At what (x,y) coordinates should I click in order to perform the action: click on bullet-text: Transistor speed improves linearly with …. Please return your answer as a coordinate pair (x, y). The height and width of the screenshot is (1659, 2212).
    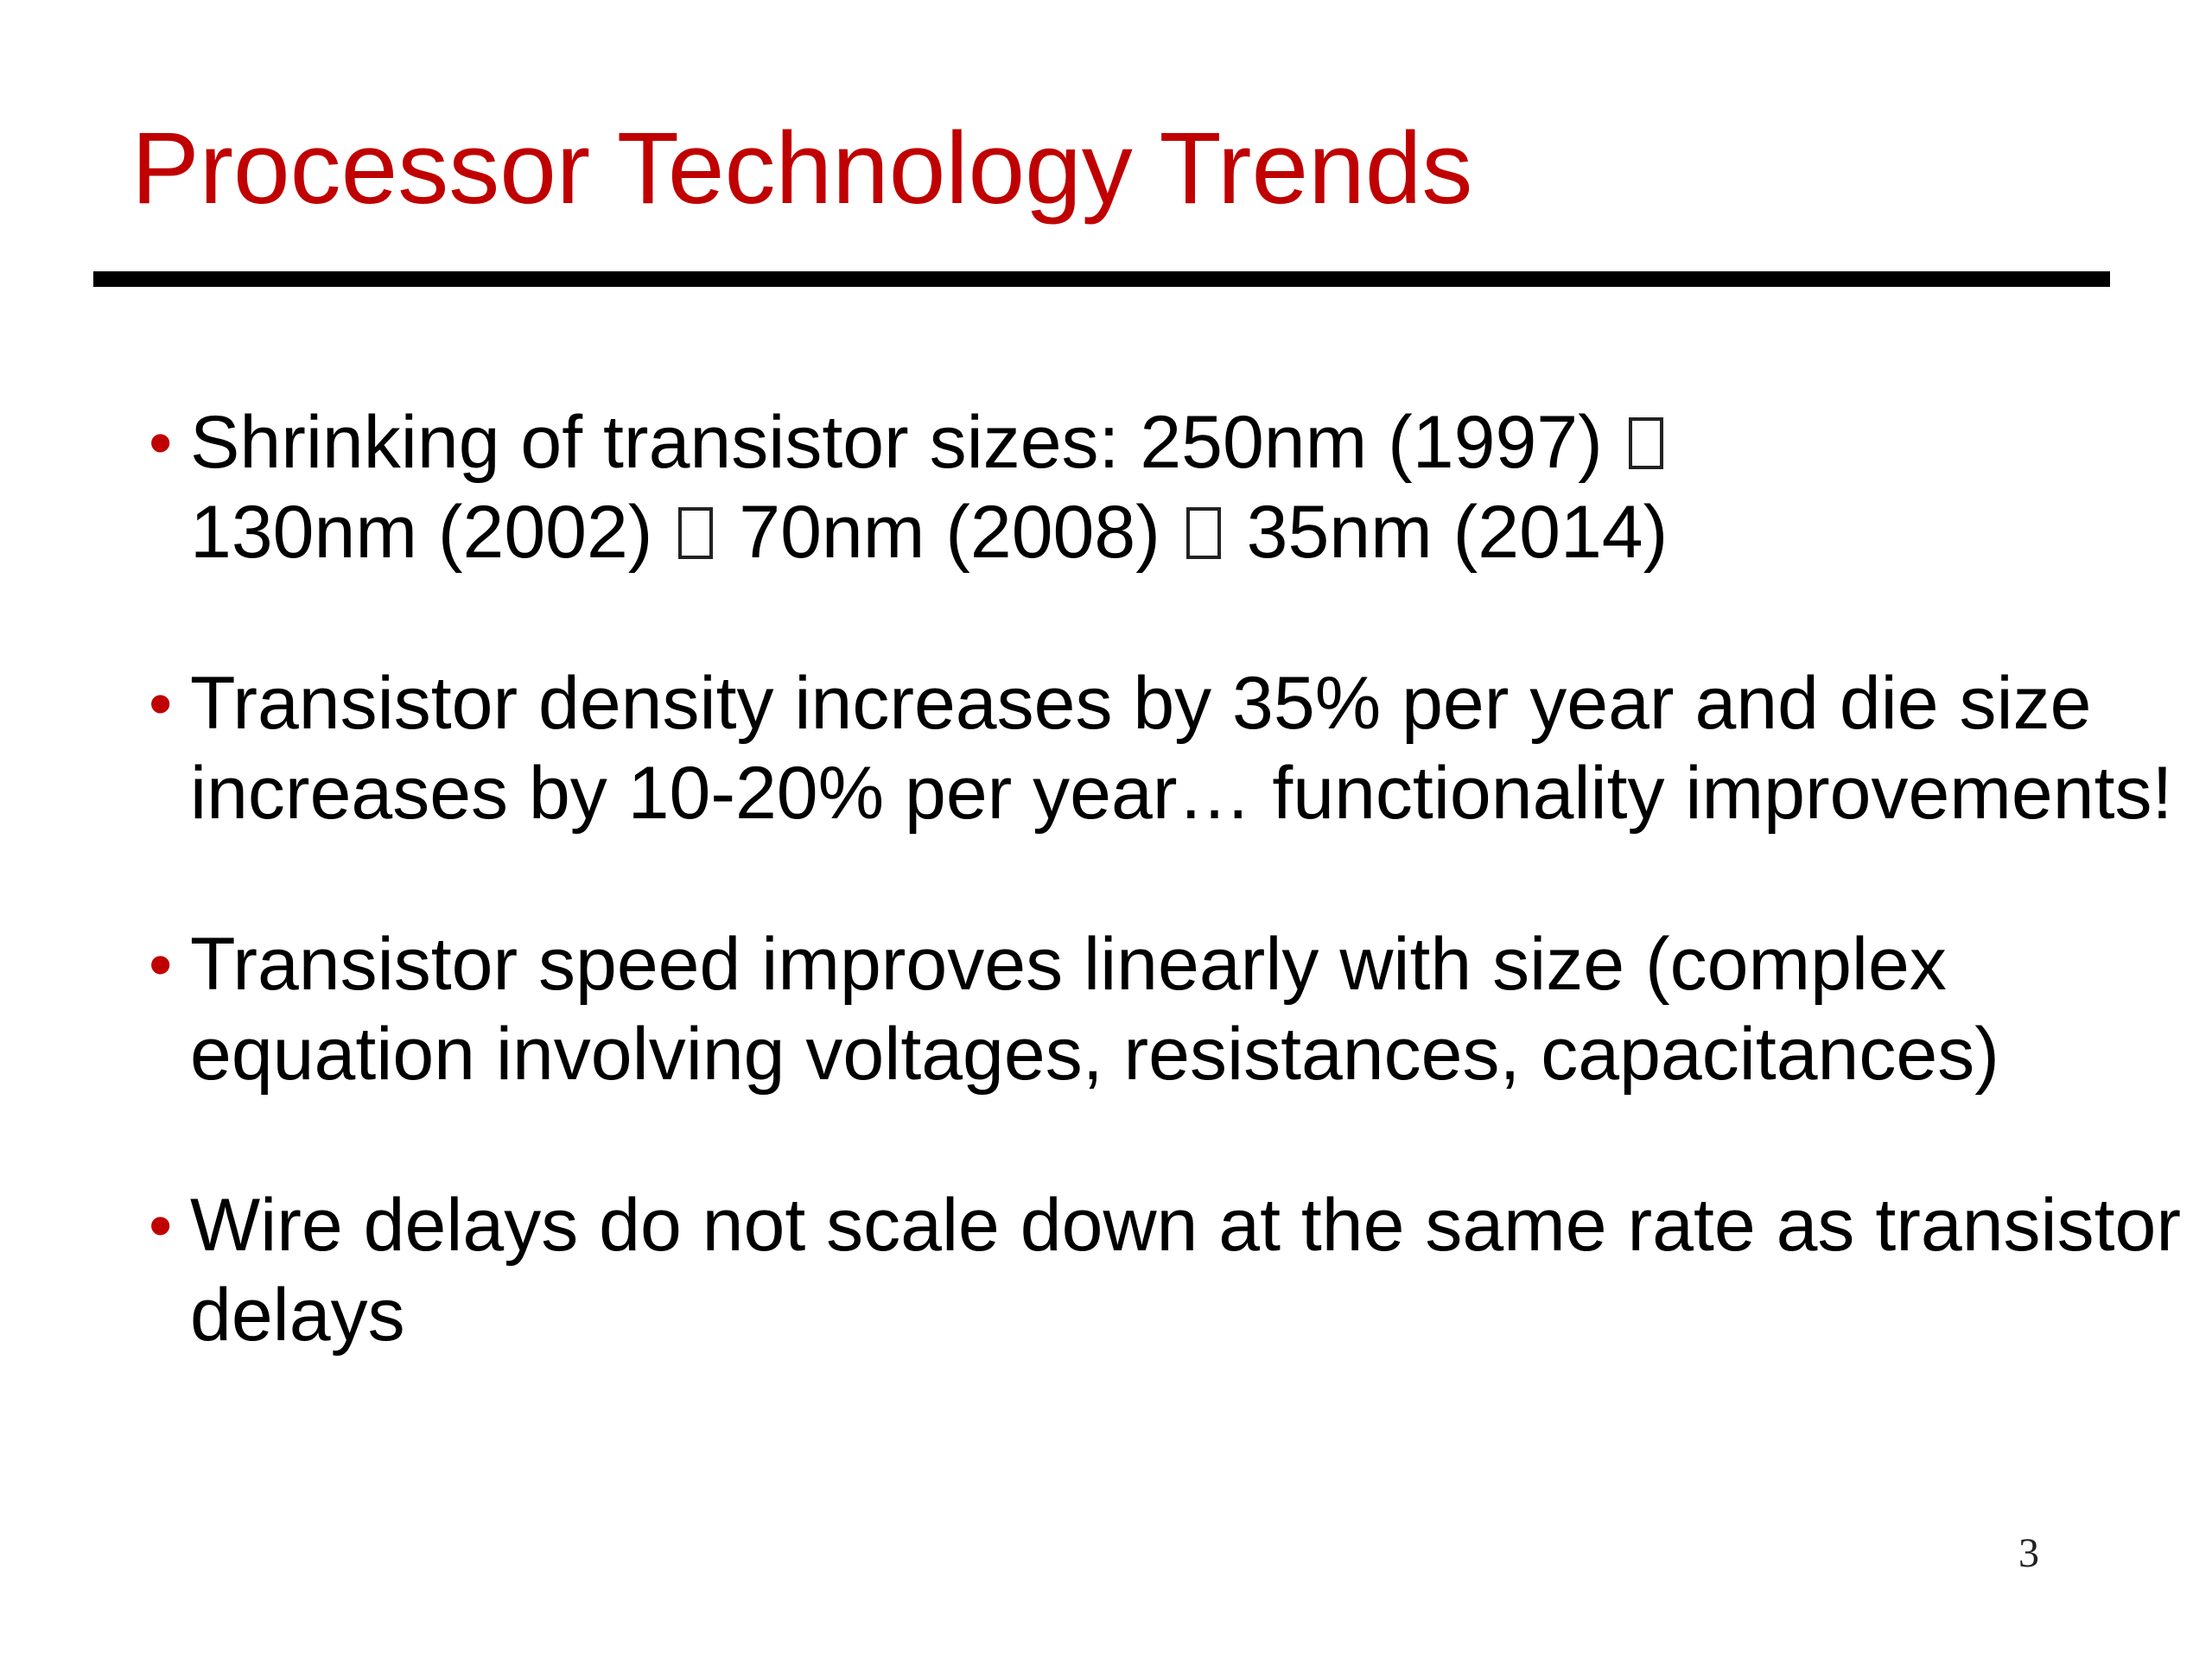
    Looking at the image, I should click on (1094, 1009).